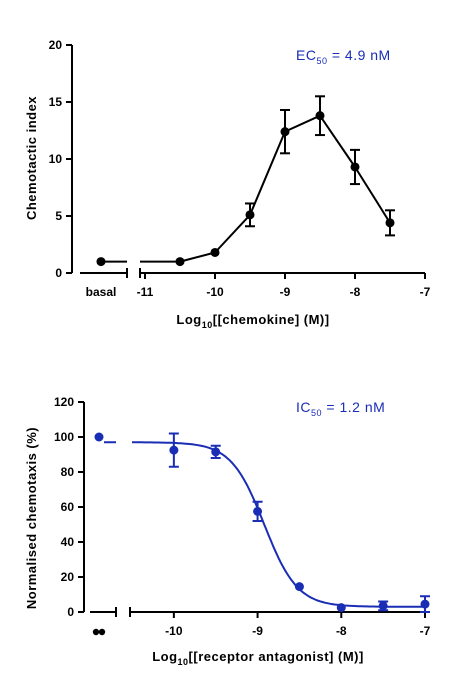 This screenshot has height=692, width=466. I want to click on ic50-annotation: IC50 = 1.2 nM, so click(340, 408).